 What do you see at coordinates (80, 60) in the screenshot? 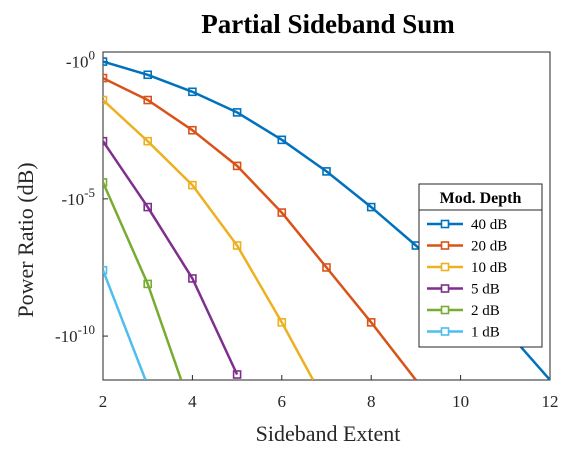
I see `y-tick-label-0: -100` at bounding box center [80, 60].